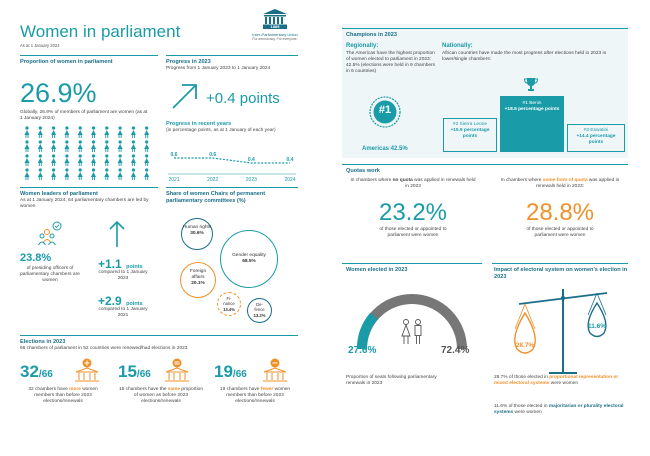  What do you see at coordinates (363, 171) in the screenshot?
I see `quotas-title: Quotas work` at bounding box center [363, 171].